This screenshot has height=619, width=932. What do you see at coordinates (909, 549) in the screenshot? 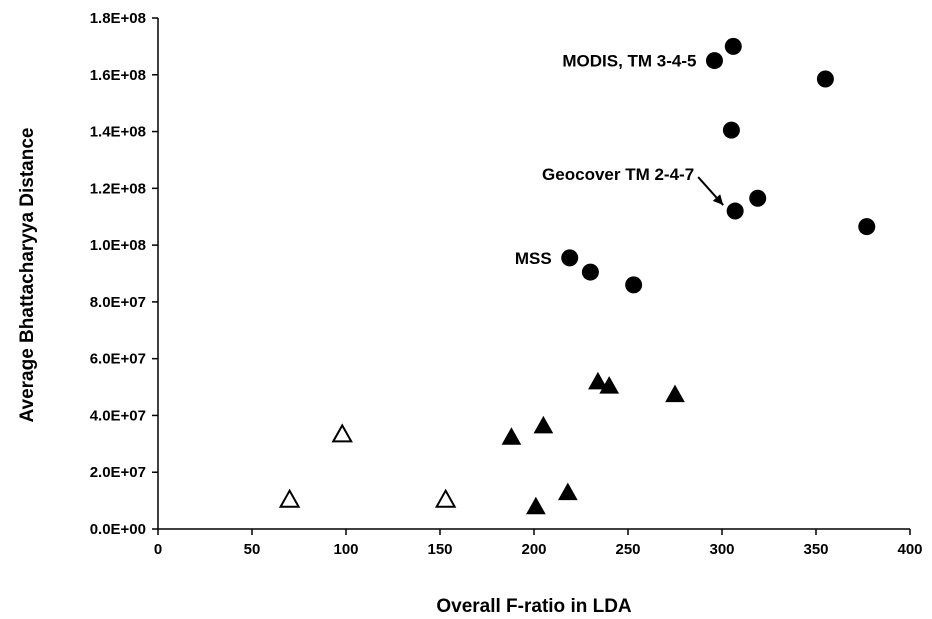
I see `x-tick-label: 400` at bounding box center [909, 549].